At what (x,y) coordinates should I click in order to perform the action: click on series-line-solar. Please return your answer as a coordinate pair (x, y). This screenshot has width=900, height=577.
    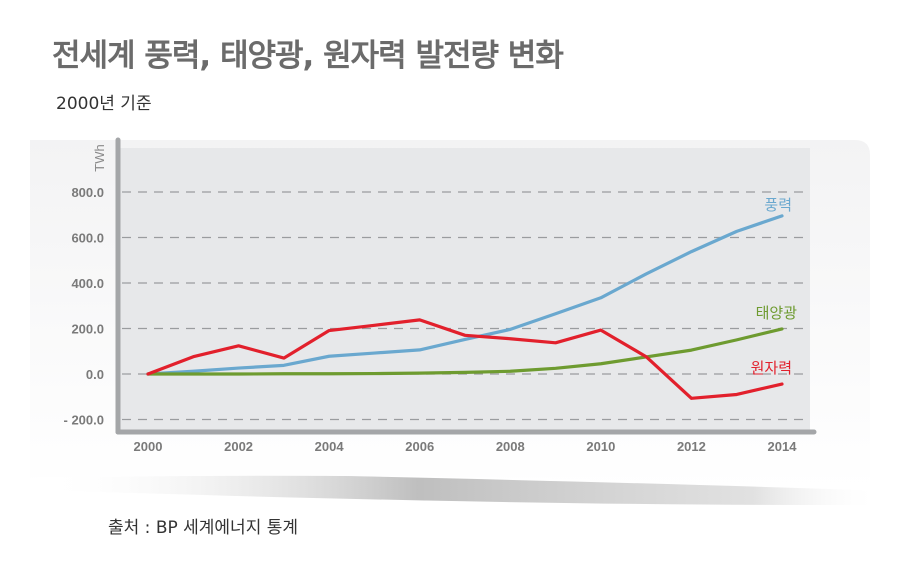
    Looking at the image, I should click on (465, 351).